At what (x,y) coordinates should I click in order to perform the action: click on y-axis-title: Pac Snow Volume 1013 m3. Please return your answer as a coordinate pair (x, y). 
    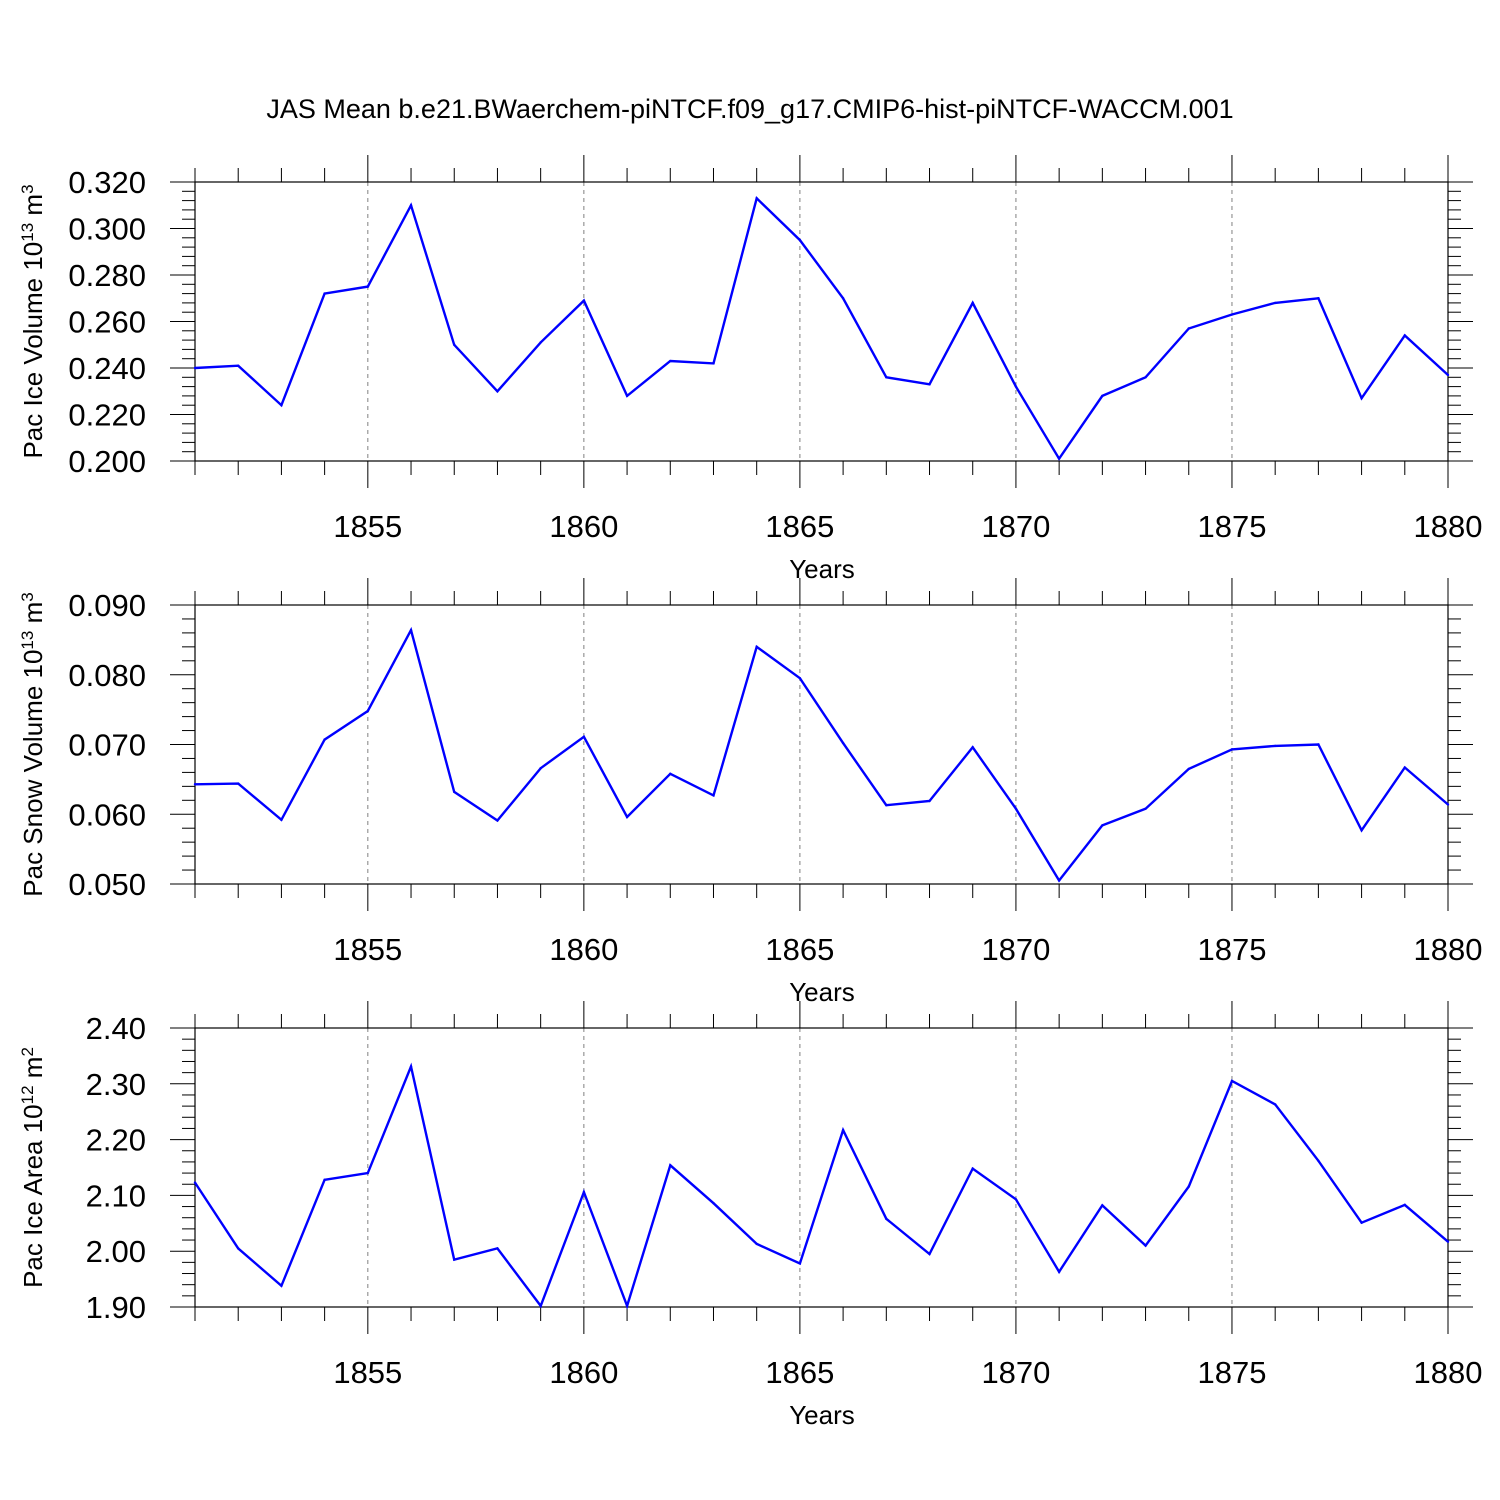
    Looking at the image, I should click on (33, 744).